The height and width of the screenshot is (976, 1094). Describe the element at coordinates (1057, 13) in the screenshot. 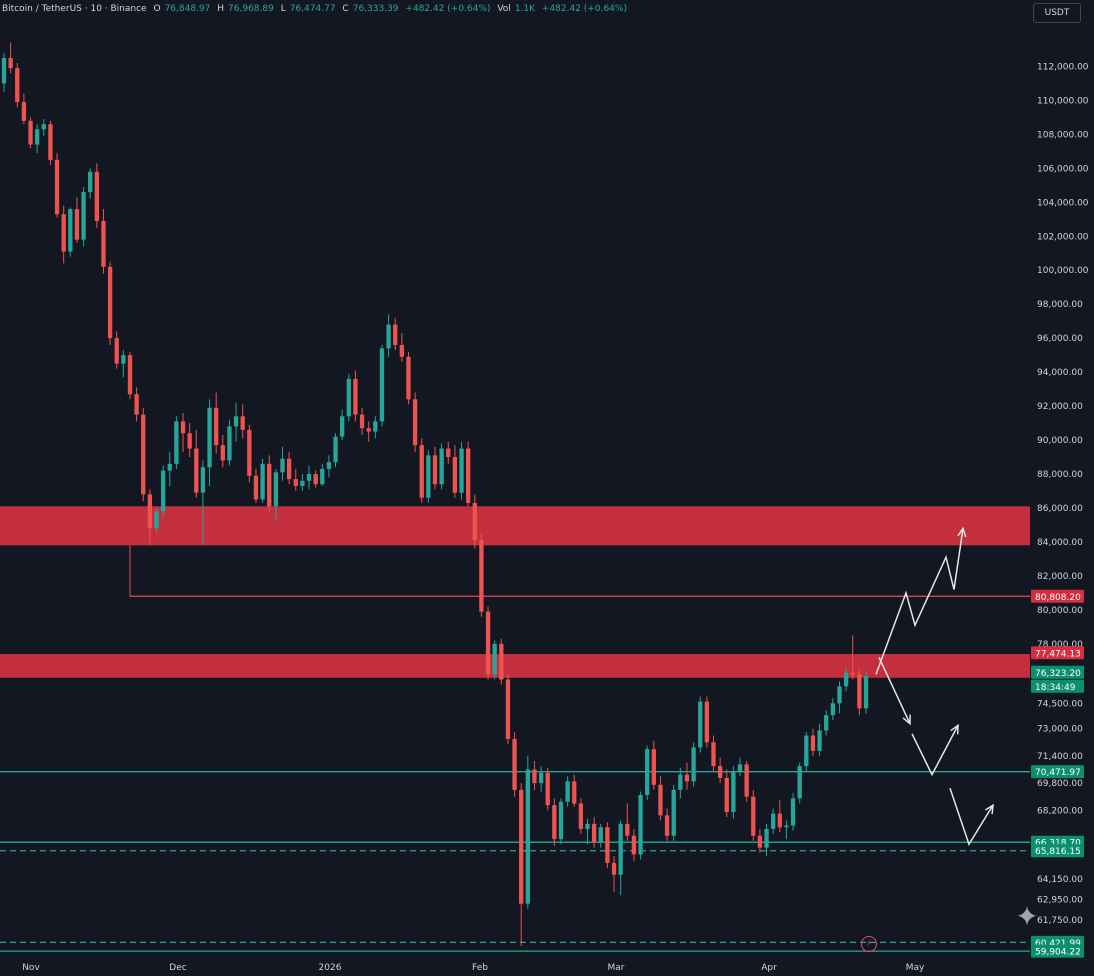

I see `currency-selector: USDT` at that location.